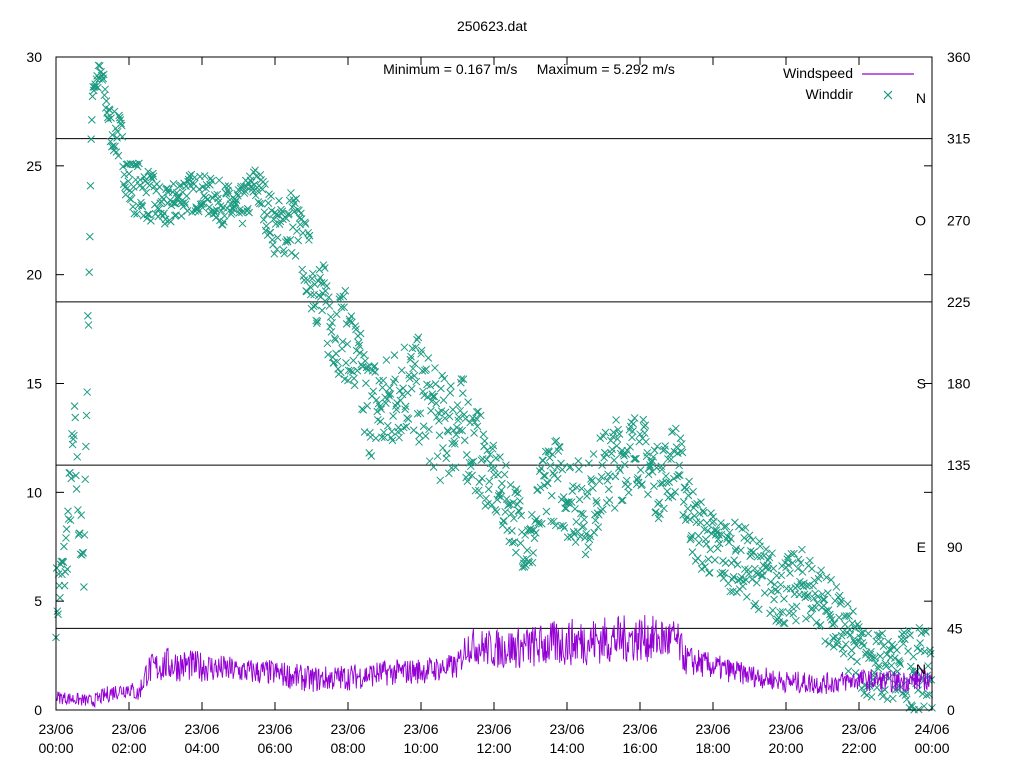 The height and width of the screenshot is (768, 1024). I want to click on compass-label: E, so click(921, 547).